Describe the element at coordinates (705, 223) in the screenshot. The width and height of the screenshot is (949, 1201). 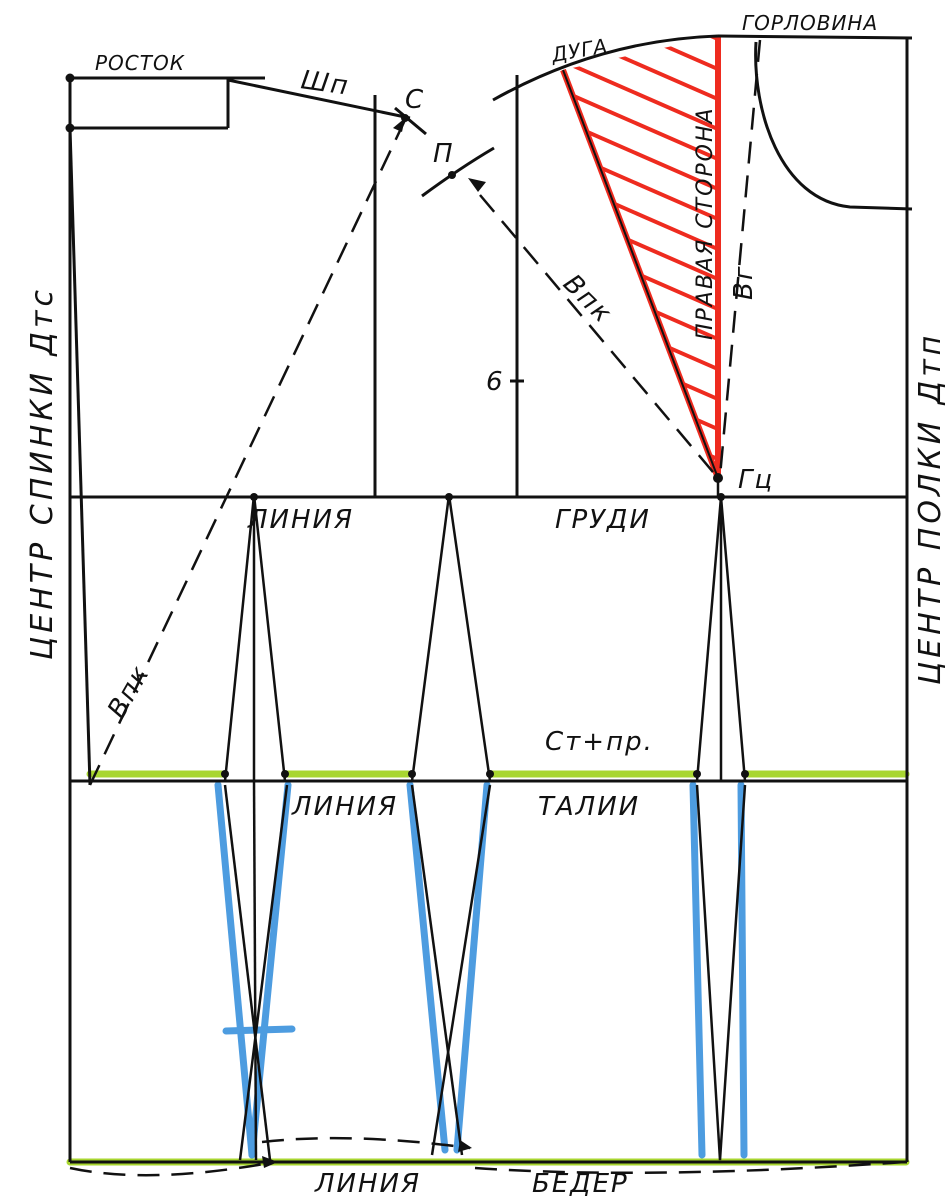
I see `label-pravaya-storona: ПРАВАЯ СТОРОНА` at that location.